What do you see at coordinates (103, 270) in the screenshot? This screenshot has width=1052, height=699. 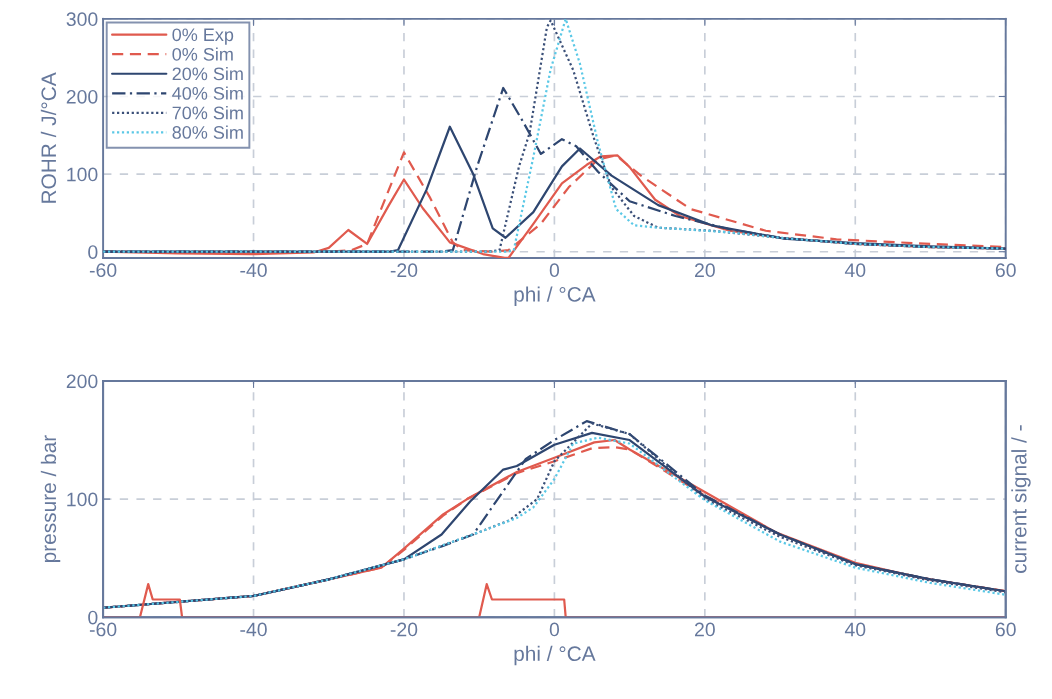 I see `x-tick-label: -60` at bounding box center [103, 270].